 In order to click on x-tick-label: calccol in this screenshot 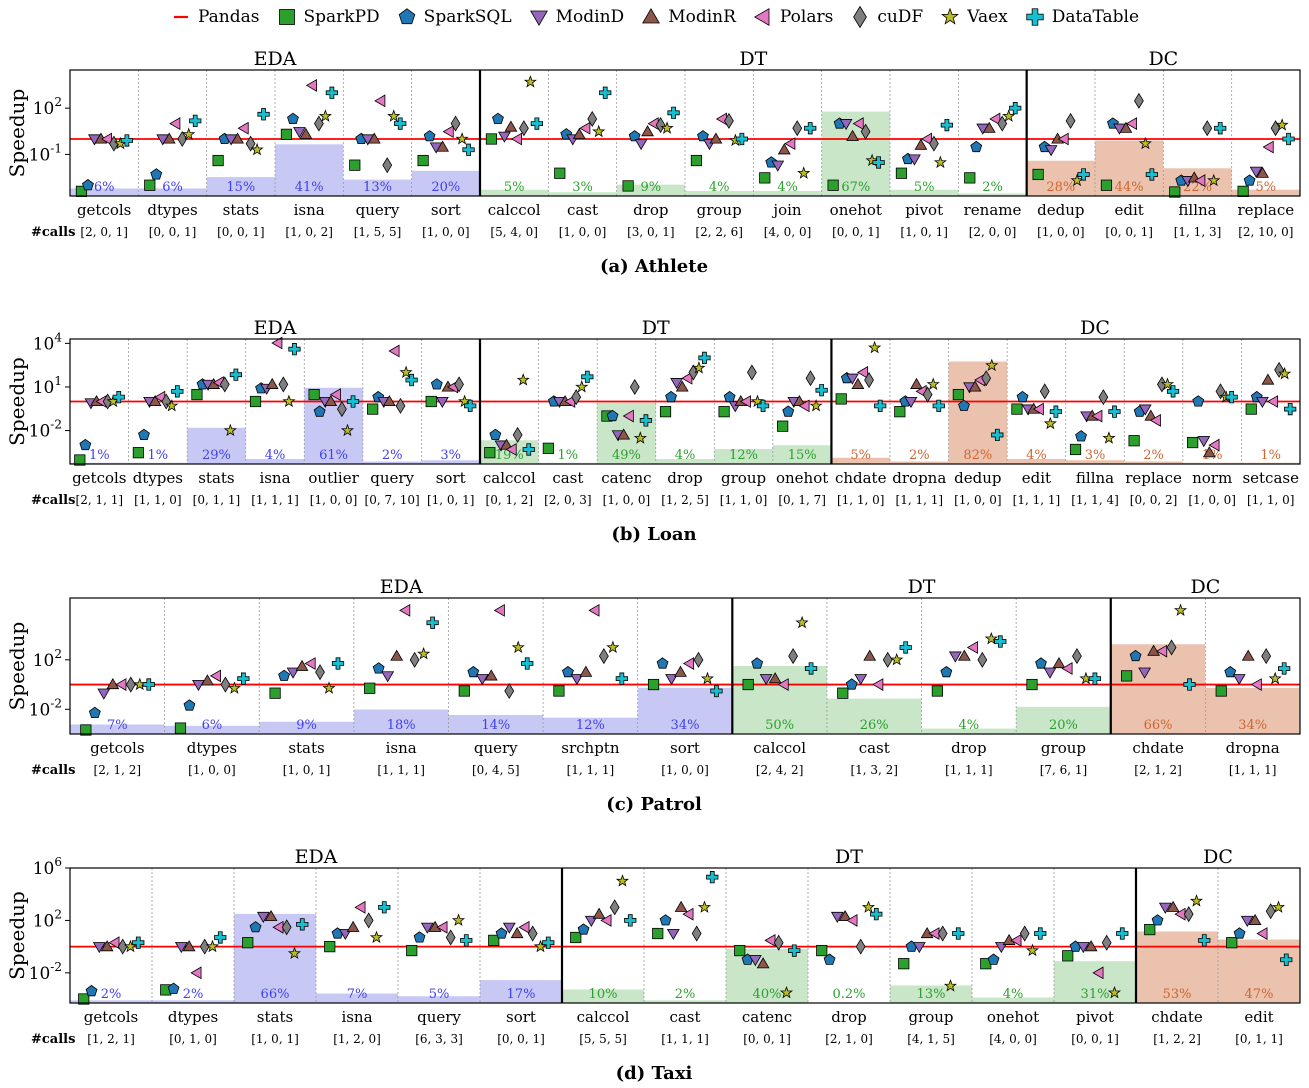, I will do `click(509, 478)`.